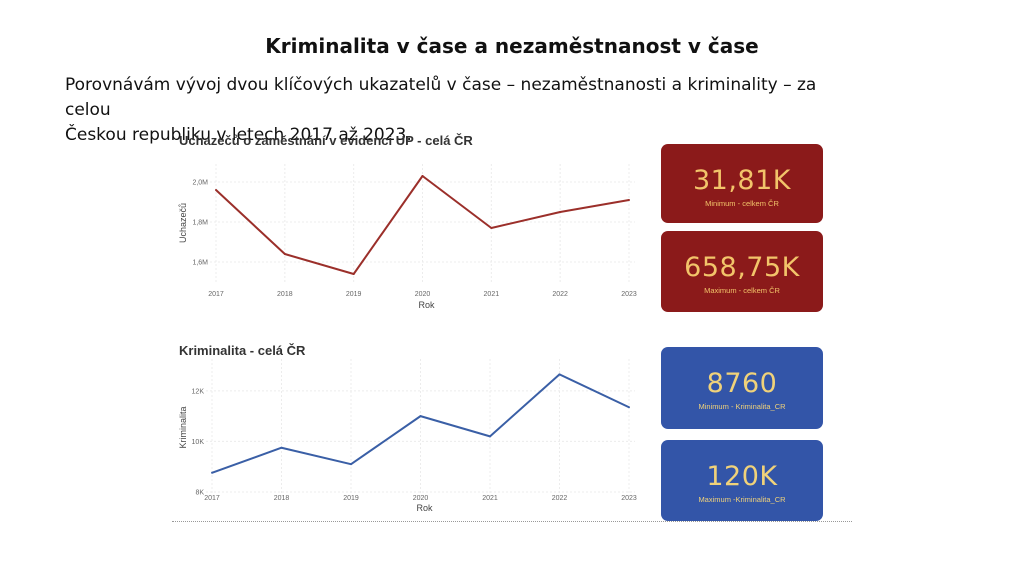 The height and width of the screenshot is (575, 1024). I want to click on y-axis-label: Uchazečů, so click(183, 223).